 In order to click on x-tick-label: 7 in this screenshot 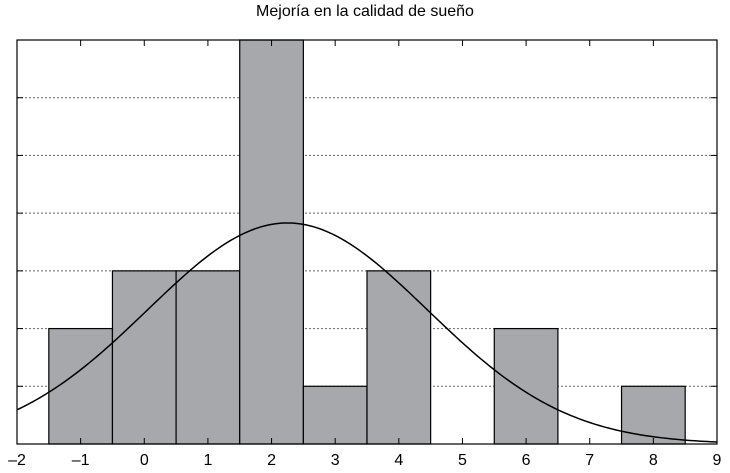, I will do `click(589, 460)`.